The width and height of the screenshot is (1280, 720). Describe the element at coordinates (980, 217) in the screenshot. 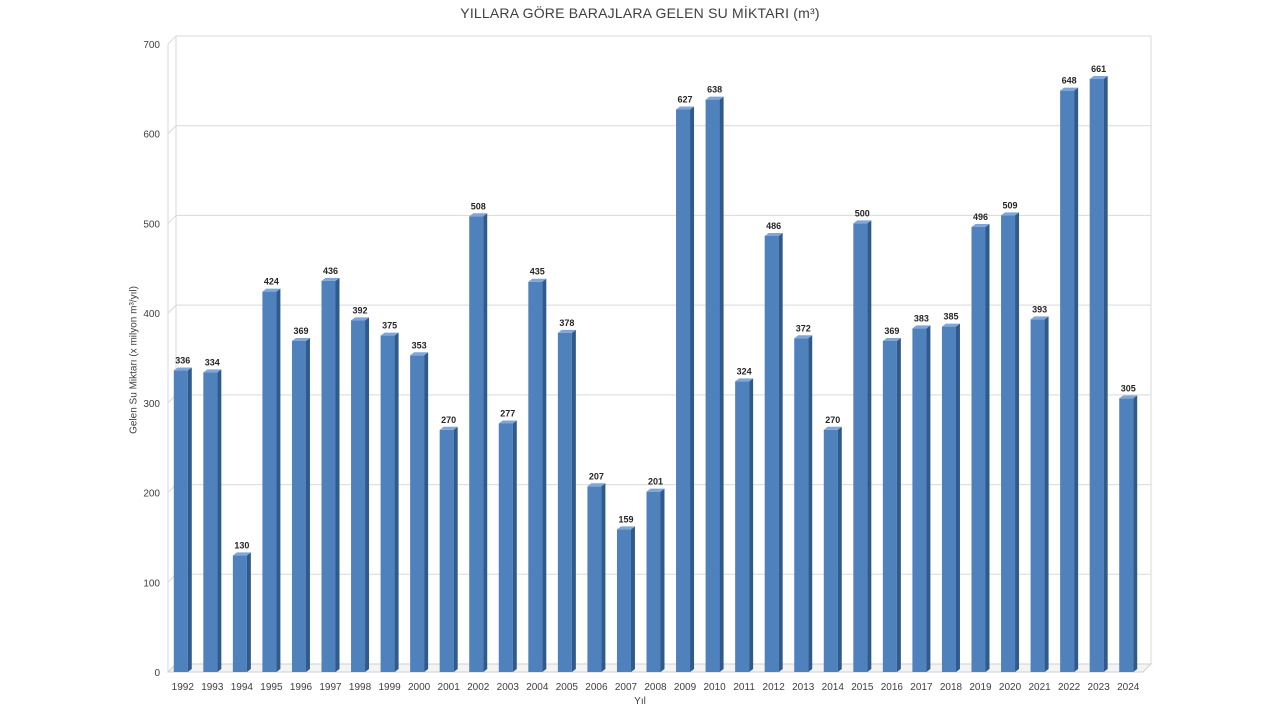

I see `data-label: 496` at that location.